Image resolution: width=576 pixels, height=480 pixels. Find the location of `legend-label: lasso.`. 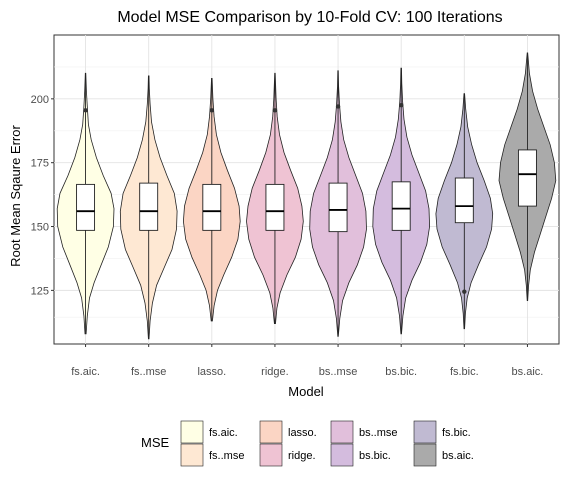

legend-label: lasso. is located at coordinates (302, 433).